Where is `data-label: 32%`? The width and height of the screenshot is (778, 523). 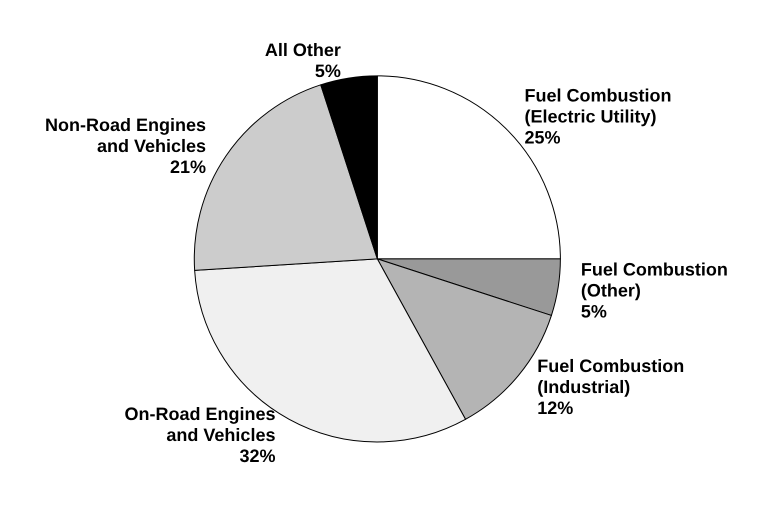
data-label: 32% is located at coordinates (257, 456).